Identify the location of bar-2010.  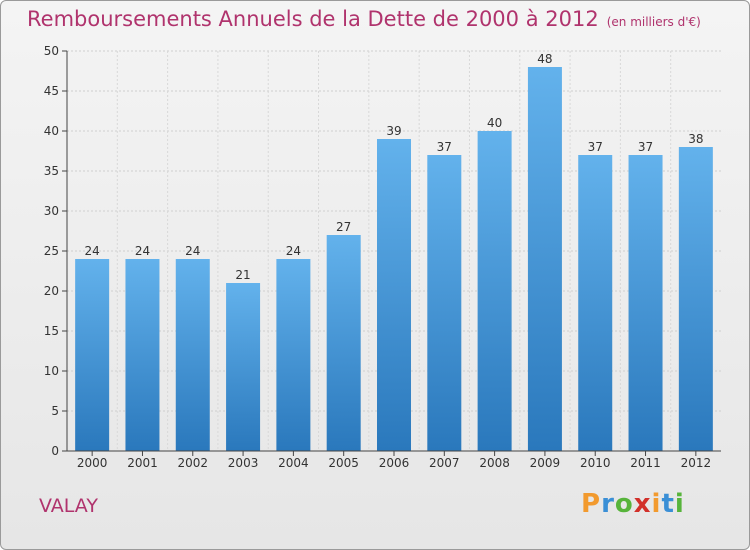
(595, 303).